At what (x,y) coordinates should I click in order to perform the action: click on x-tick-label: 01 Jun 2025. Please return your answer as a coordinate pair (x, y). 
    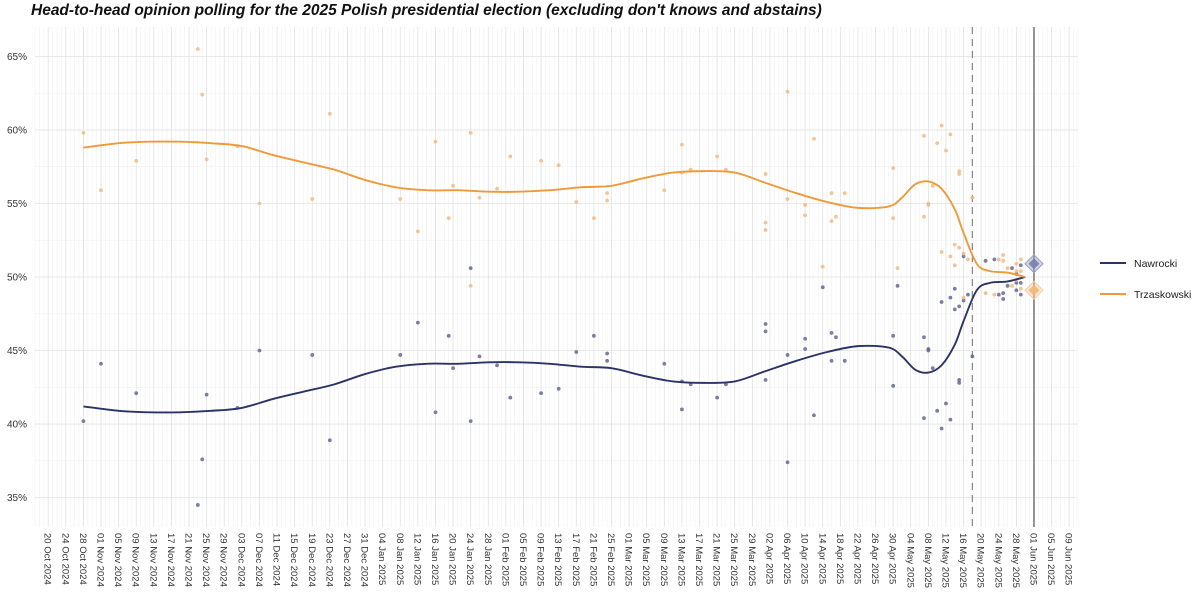
    Looking at the image, I should click on (1032, 559).